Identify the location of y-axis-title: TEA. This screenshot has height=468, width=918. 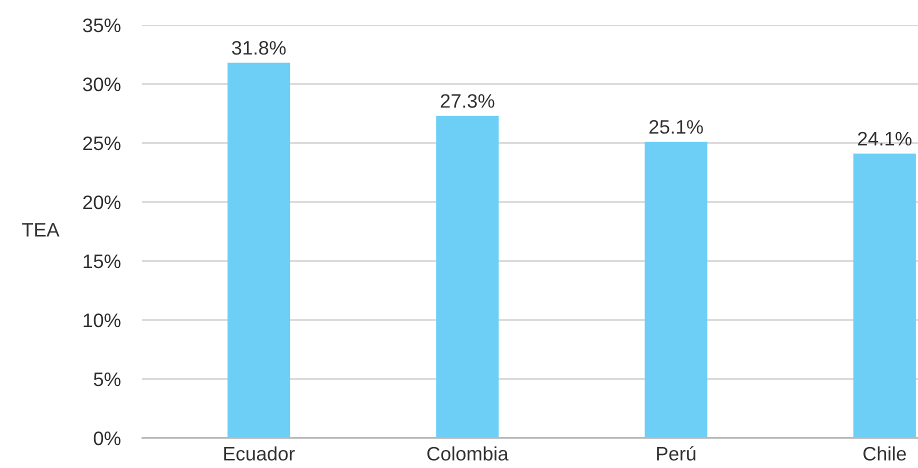
(41, 230).